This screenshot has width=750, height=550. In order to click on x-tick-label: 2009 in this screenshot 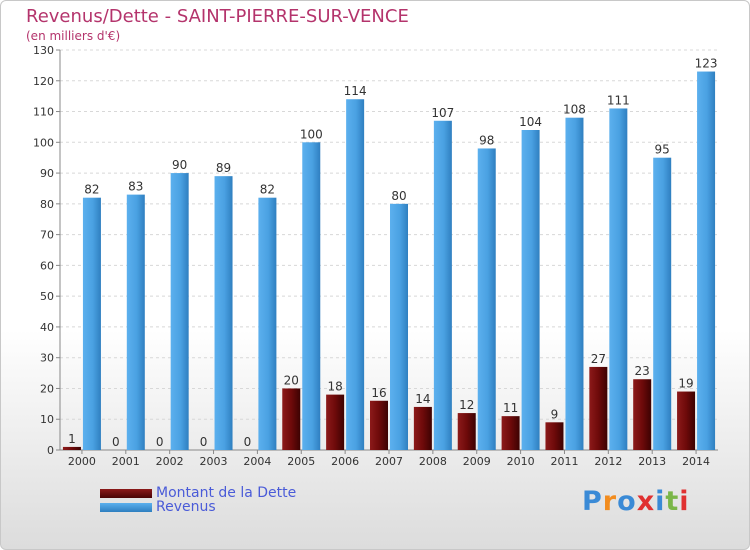, I will do `click(477, 461)`.